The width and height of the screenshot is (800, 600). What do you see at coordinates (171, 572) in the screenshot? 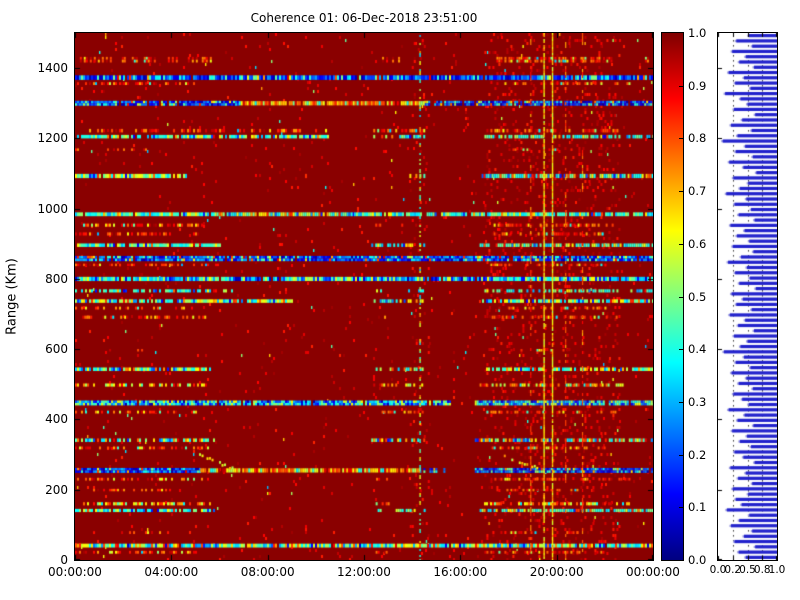
I see `x-tick-label: 04:00:00` at bounding box center [171, 572].